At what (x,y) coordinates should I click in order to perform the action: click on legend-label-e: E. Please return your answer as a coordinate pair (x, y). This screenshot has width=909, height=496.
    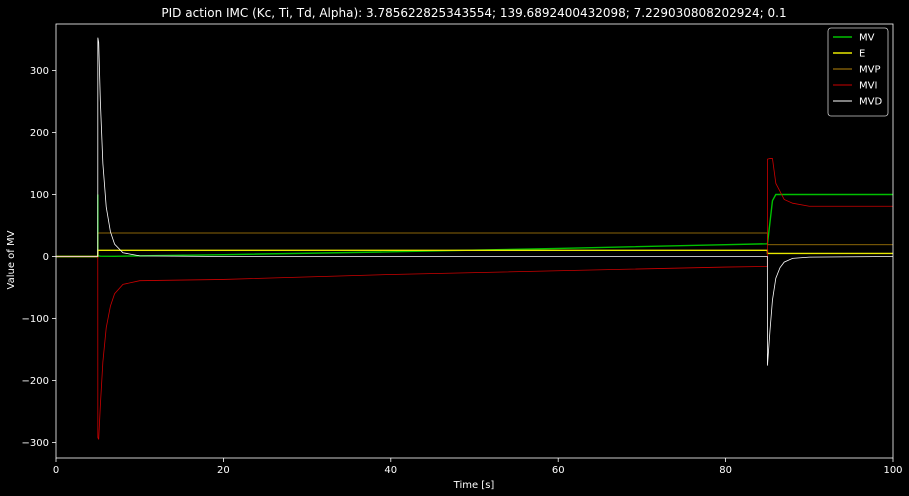
    Looking at the image, I should click on (862, 54).